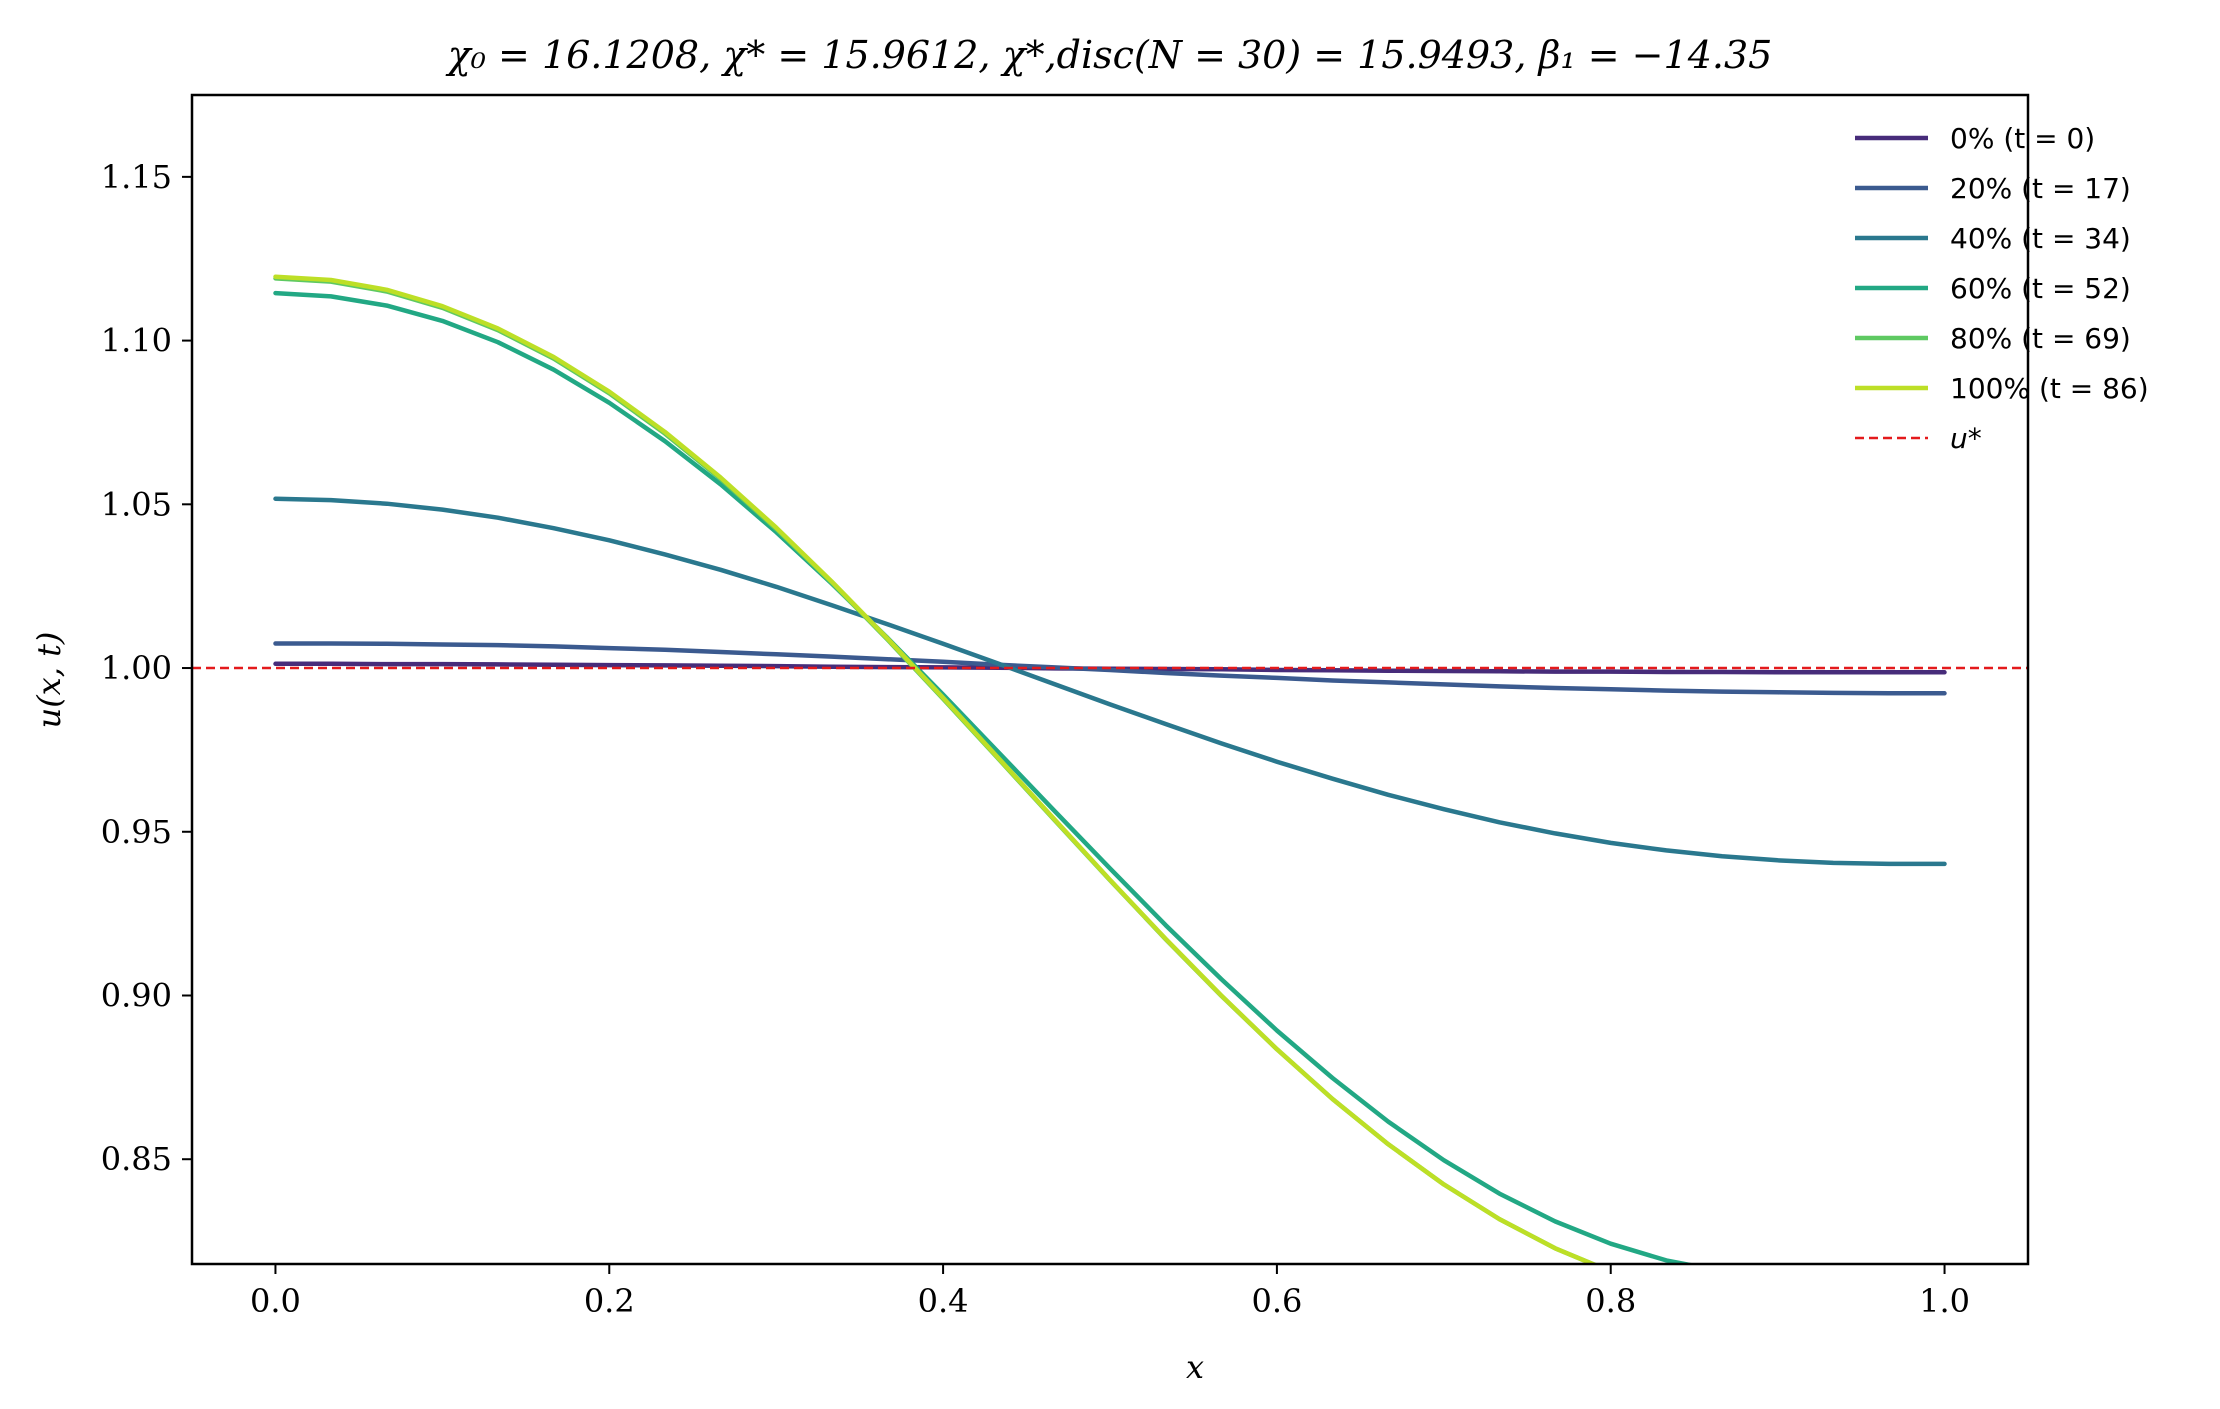 This screenshot has height=1409, width=2220. I want to click on x-tick-label: 0.2, so click(609, 1301).